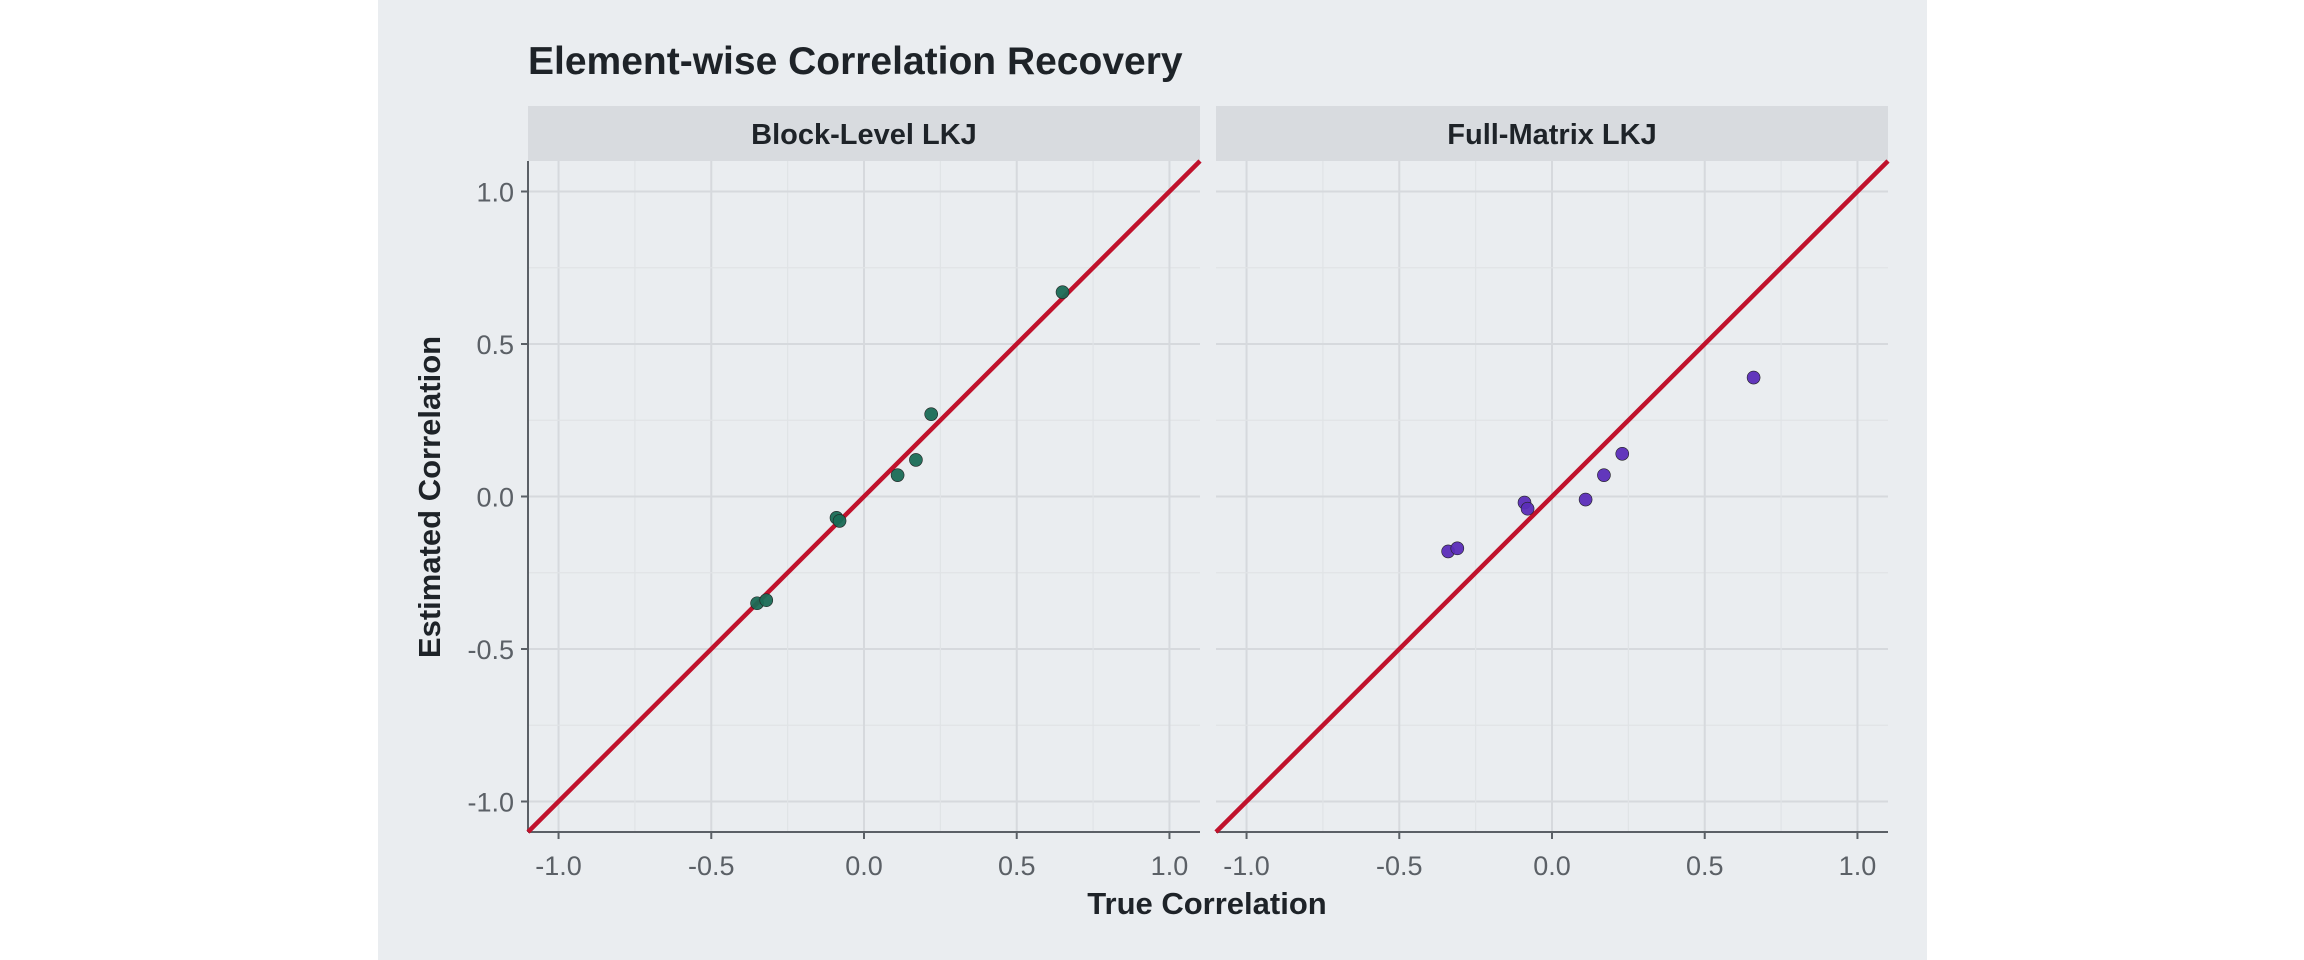  What do you see at coordinates (1206, 903) in the screenshot?
I see `x-axis-title: True Correlation` at bounding box center [1206, 903].